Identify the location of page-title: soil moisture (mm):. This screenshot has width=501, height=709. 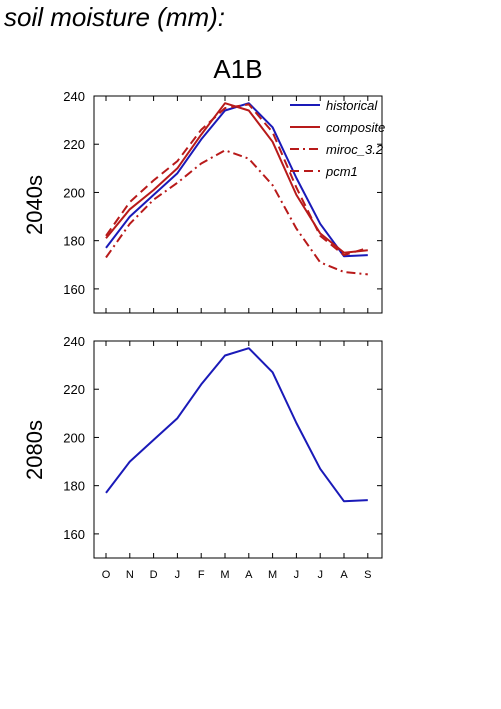
(115, 17).